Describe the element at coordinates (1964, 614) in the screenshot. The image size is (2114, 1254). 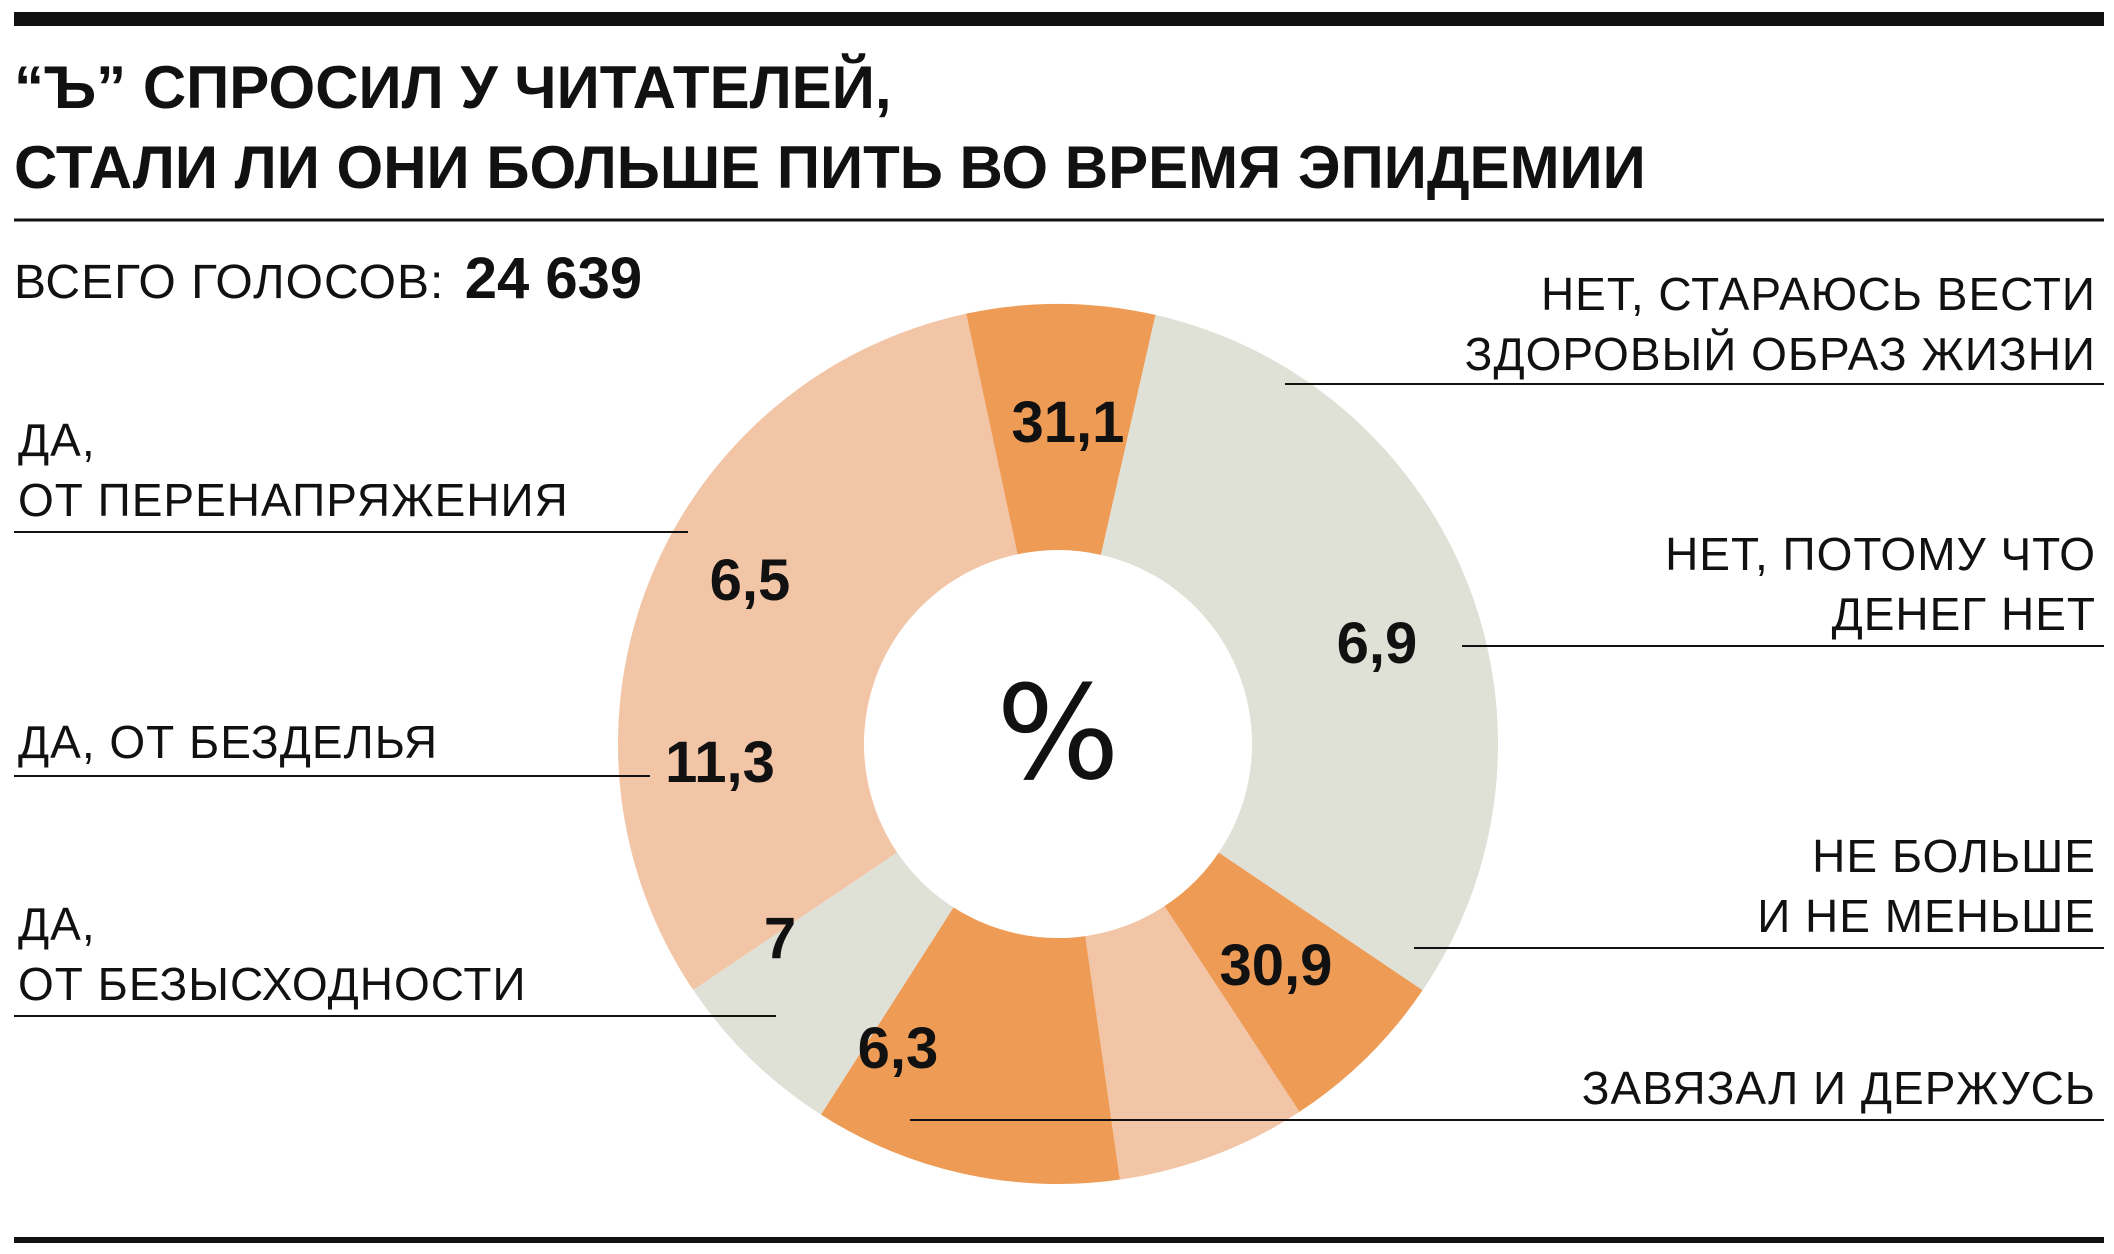
I see `category-label-no-money-line2: ДЕНЕГ НЕТ` at that location.